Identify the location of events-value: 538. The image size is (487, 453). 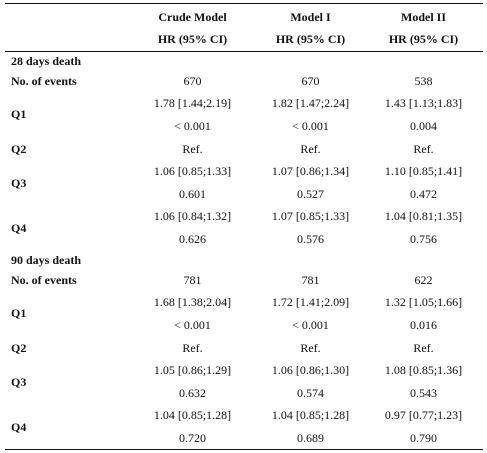
(423, 81).